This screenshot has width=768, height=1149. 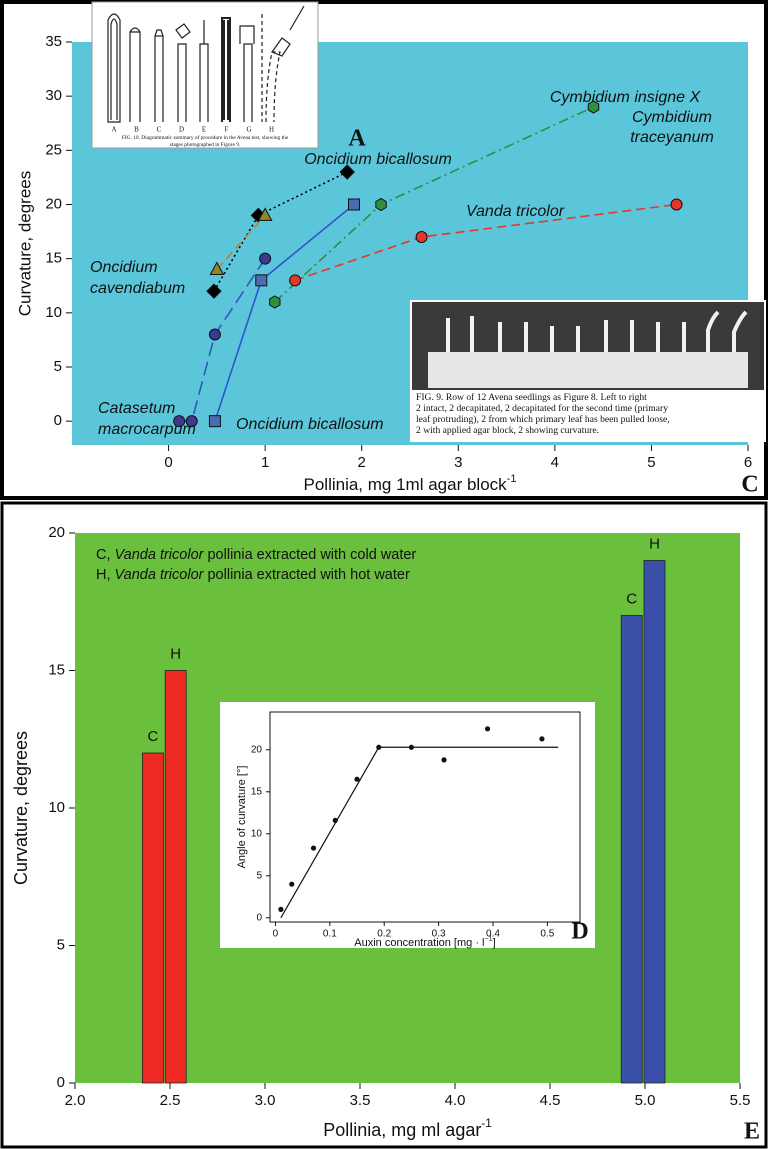 What do you see at coordinates (160, 575) in the screenshot?
I see `legend-species: Vanda tricolor` at bounding box center [160, 575].